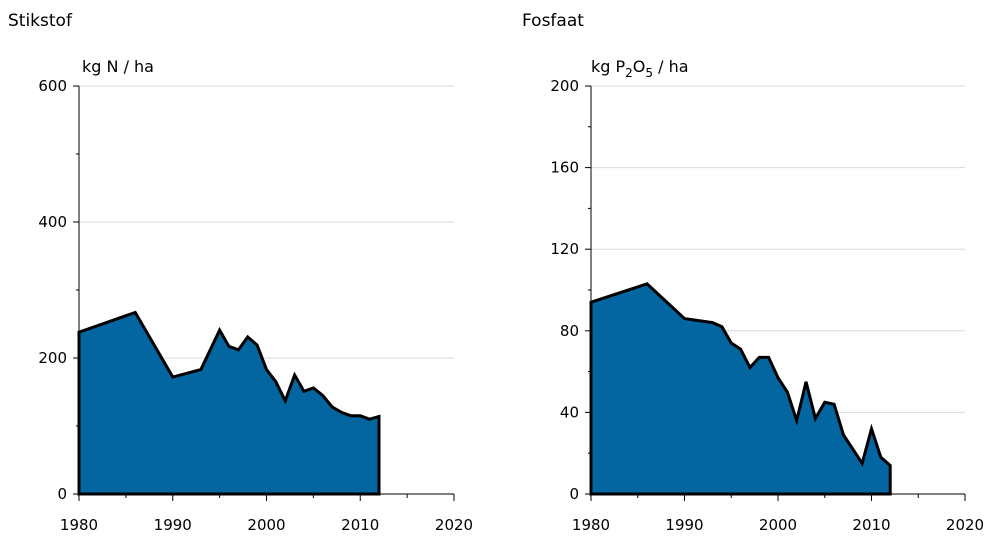  I want to click on y-axis-label-fosfaat: kg P2O5 / ha, so click(640, 68).